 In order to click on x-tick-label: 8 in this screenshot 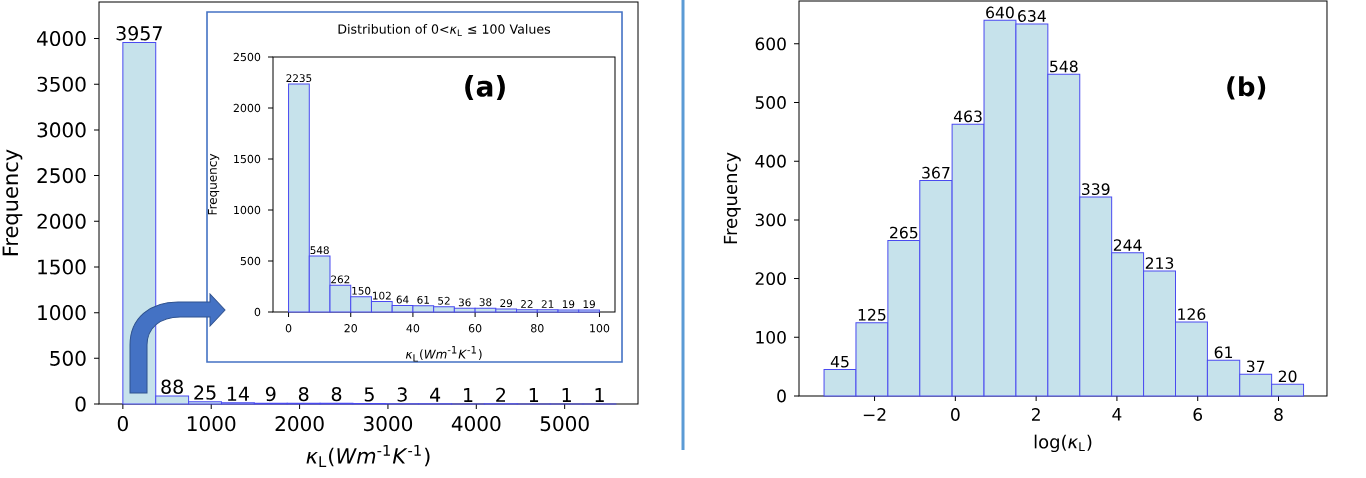, I will do `click(1278, 414)`.